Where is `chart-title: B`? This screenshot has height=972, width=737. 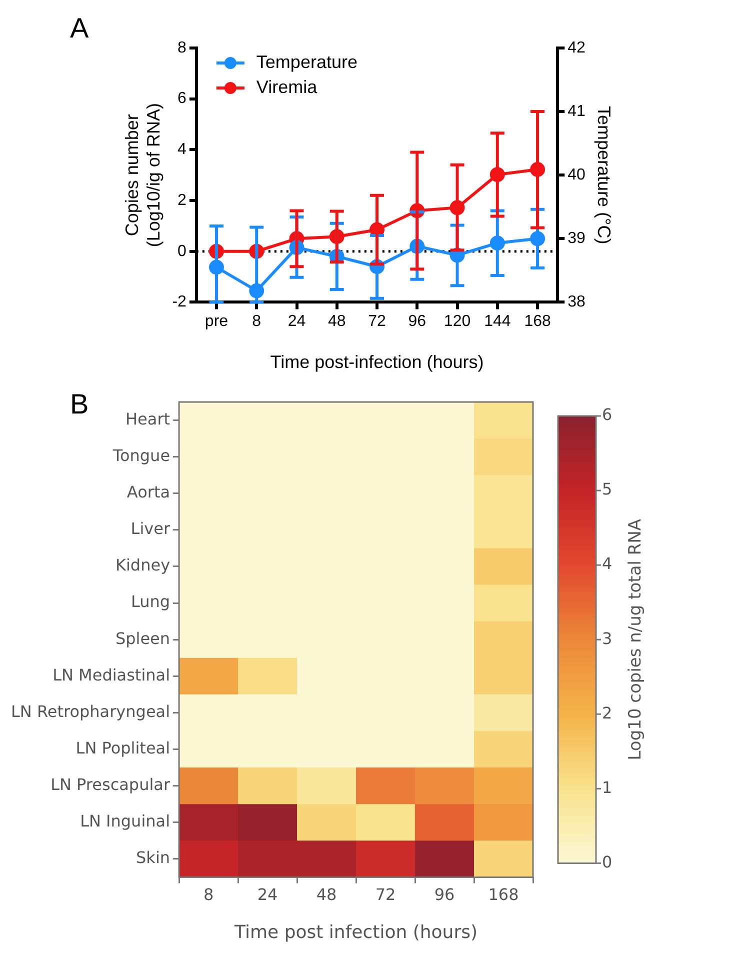
chart-title: B is located at coordinates (79, 404).